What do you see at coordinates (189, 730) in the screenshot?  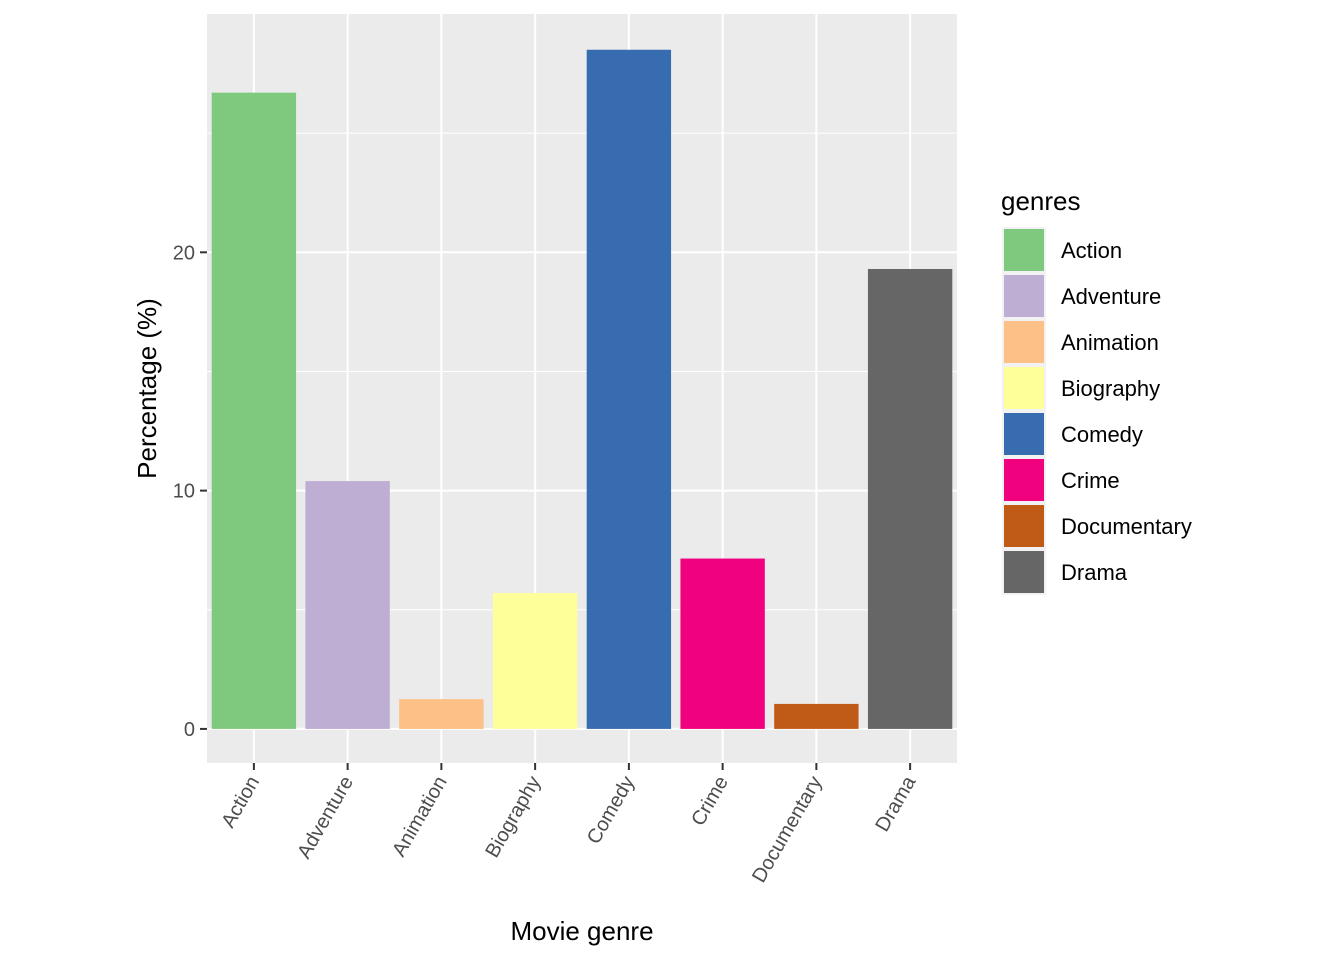 I see `y-tick-label: 0` at bounding box center [189, 730].